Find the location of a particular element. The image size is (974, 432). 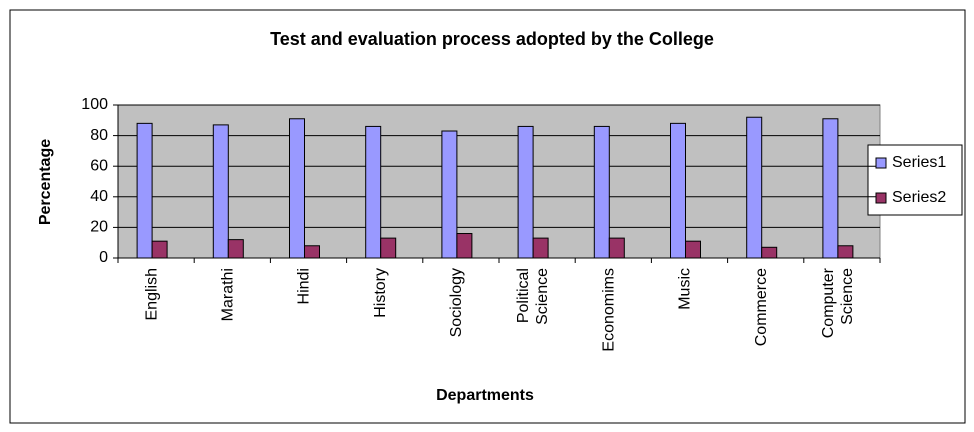

x-tick-label: Sociology is located at coordinates (456, 302).